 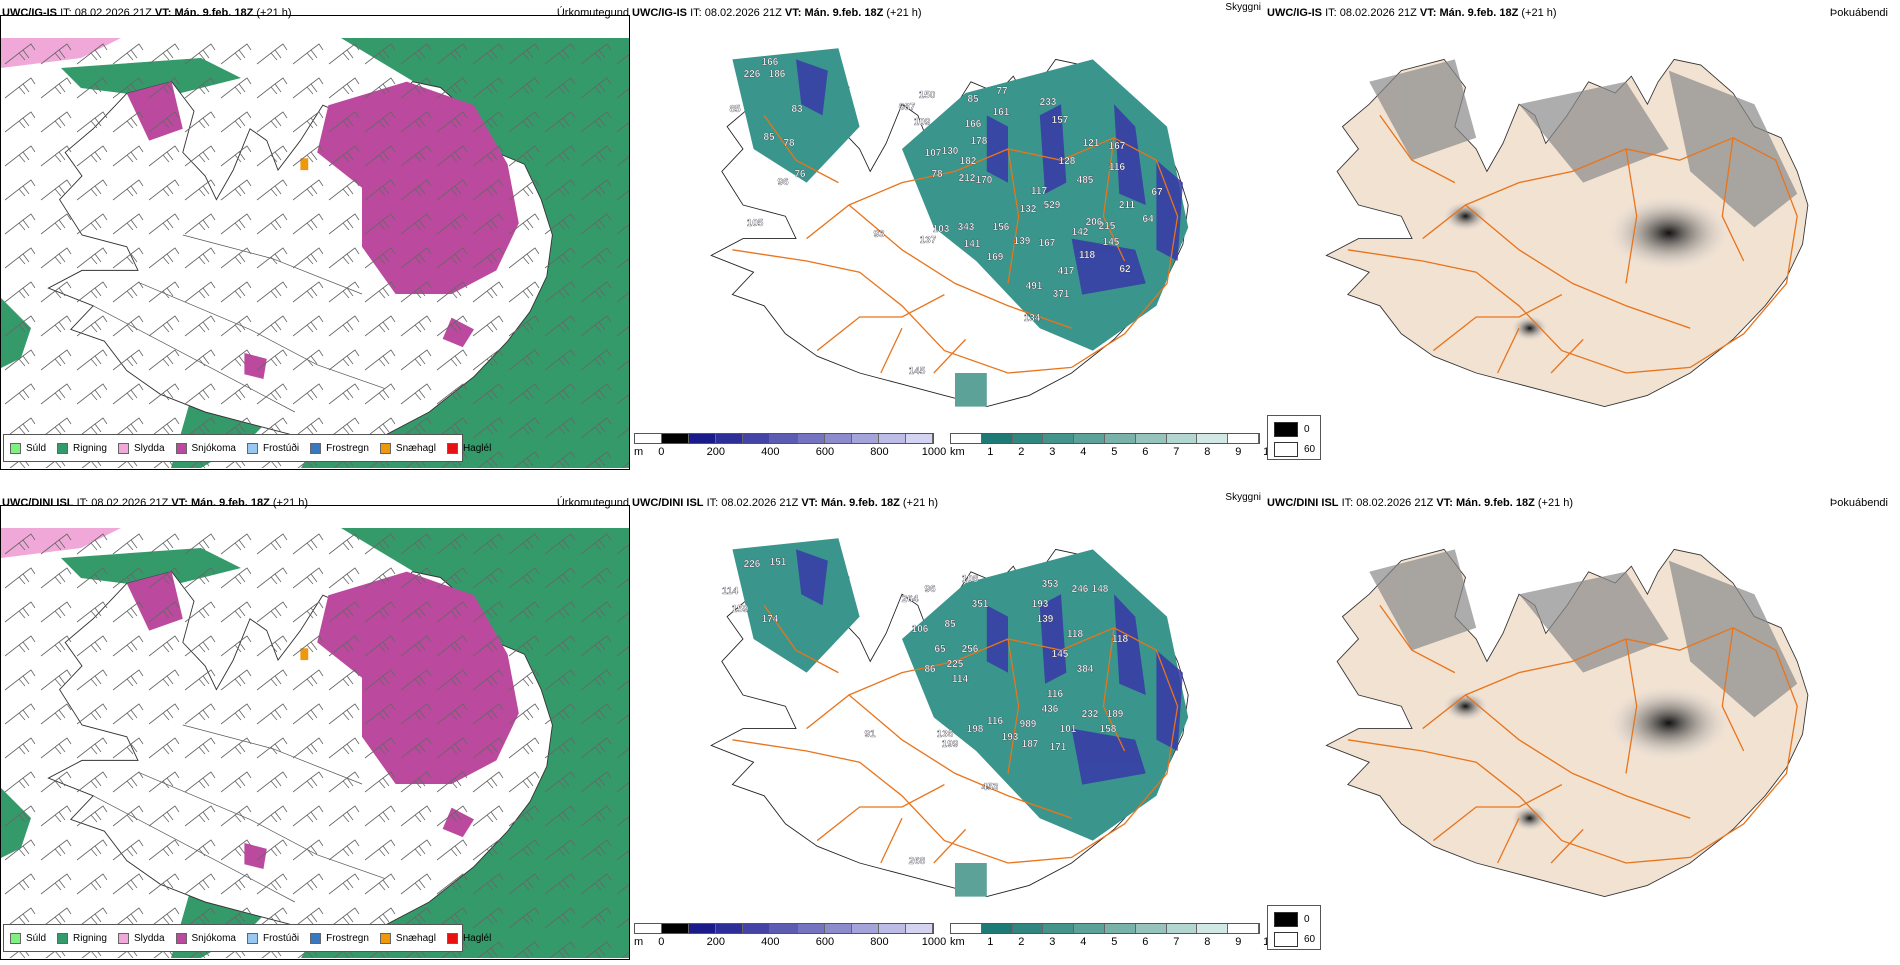 I want to click on legend-item: Súld, so click(x=28, y=938).